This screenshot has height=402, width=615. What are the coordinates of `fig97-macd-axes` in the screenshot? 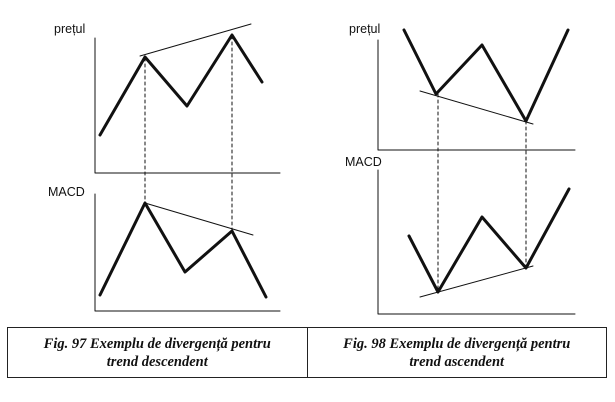 It's located at (187, 252).